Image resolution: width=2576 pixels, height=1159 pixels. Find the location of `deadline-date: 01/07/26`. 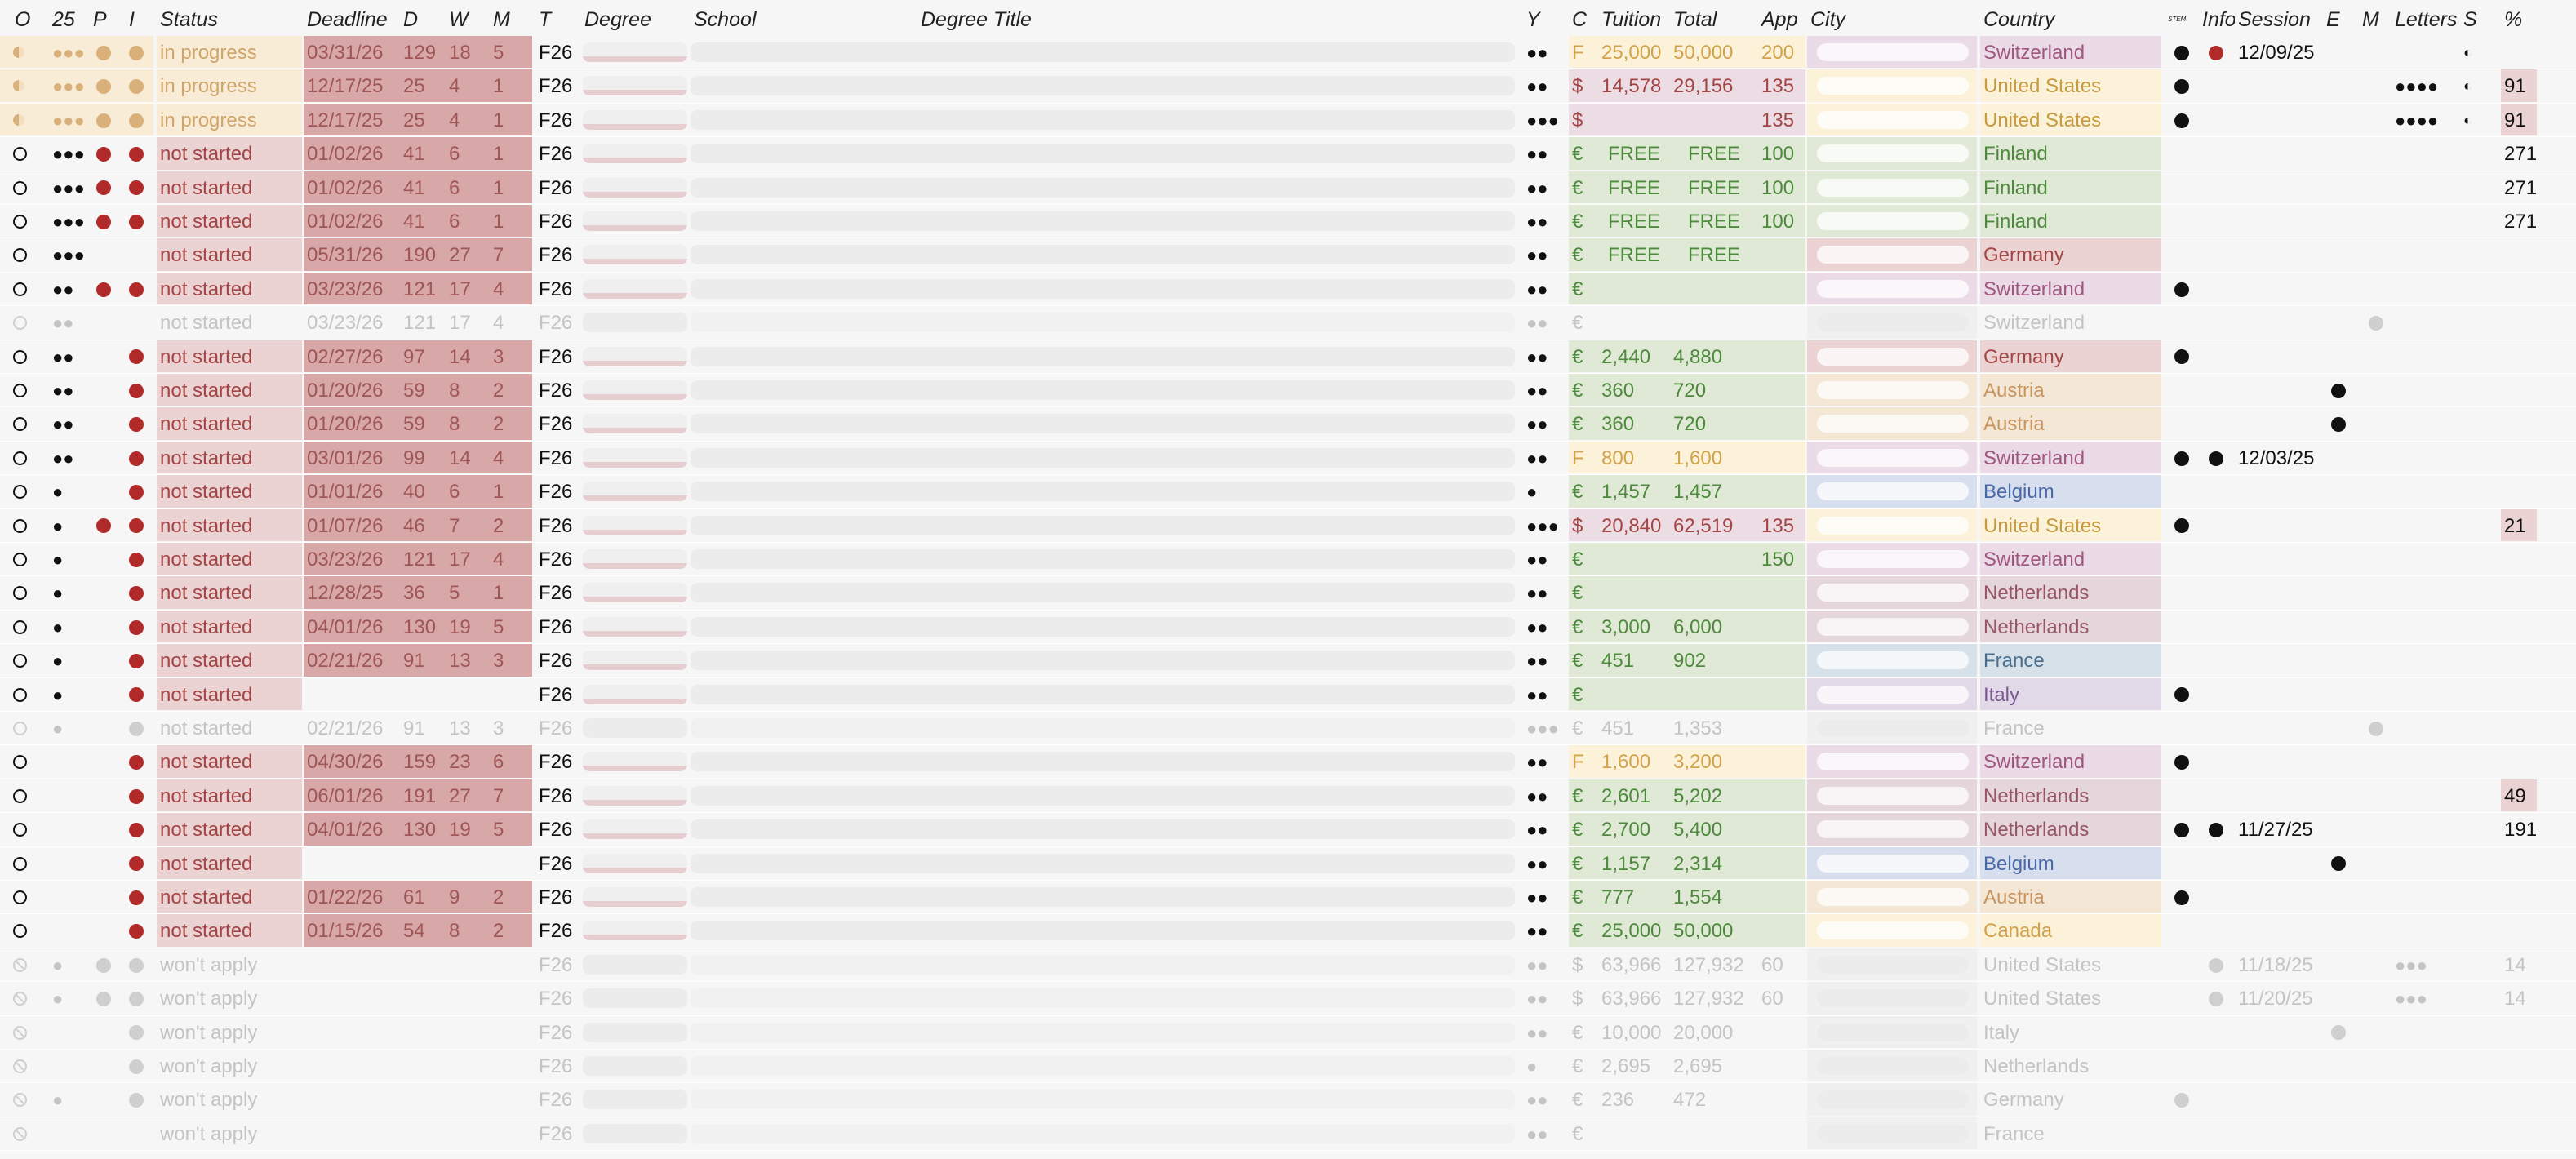

deadline-date: 01/07/26 is located at coordinates (345, 525).